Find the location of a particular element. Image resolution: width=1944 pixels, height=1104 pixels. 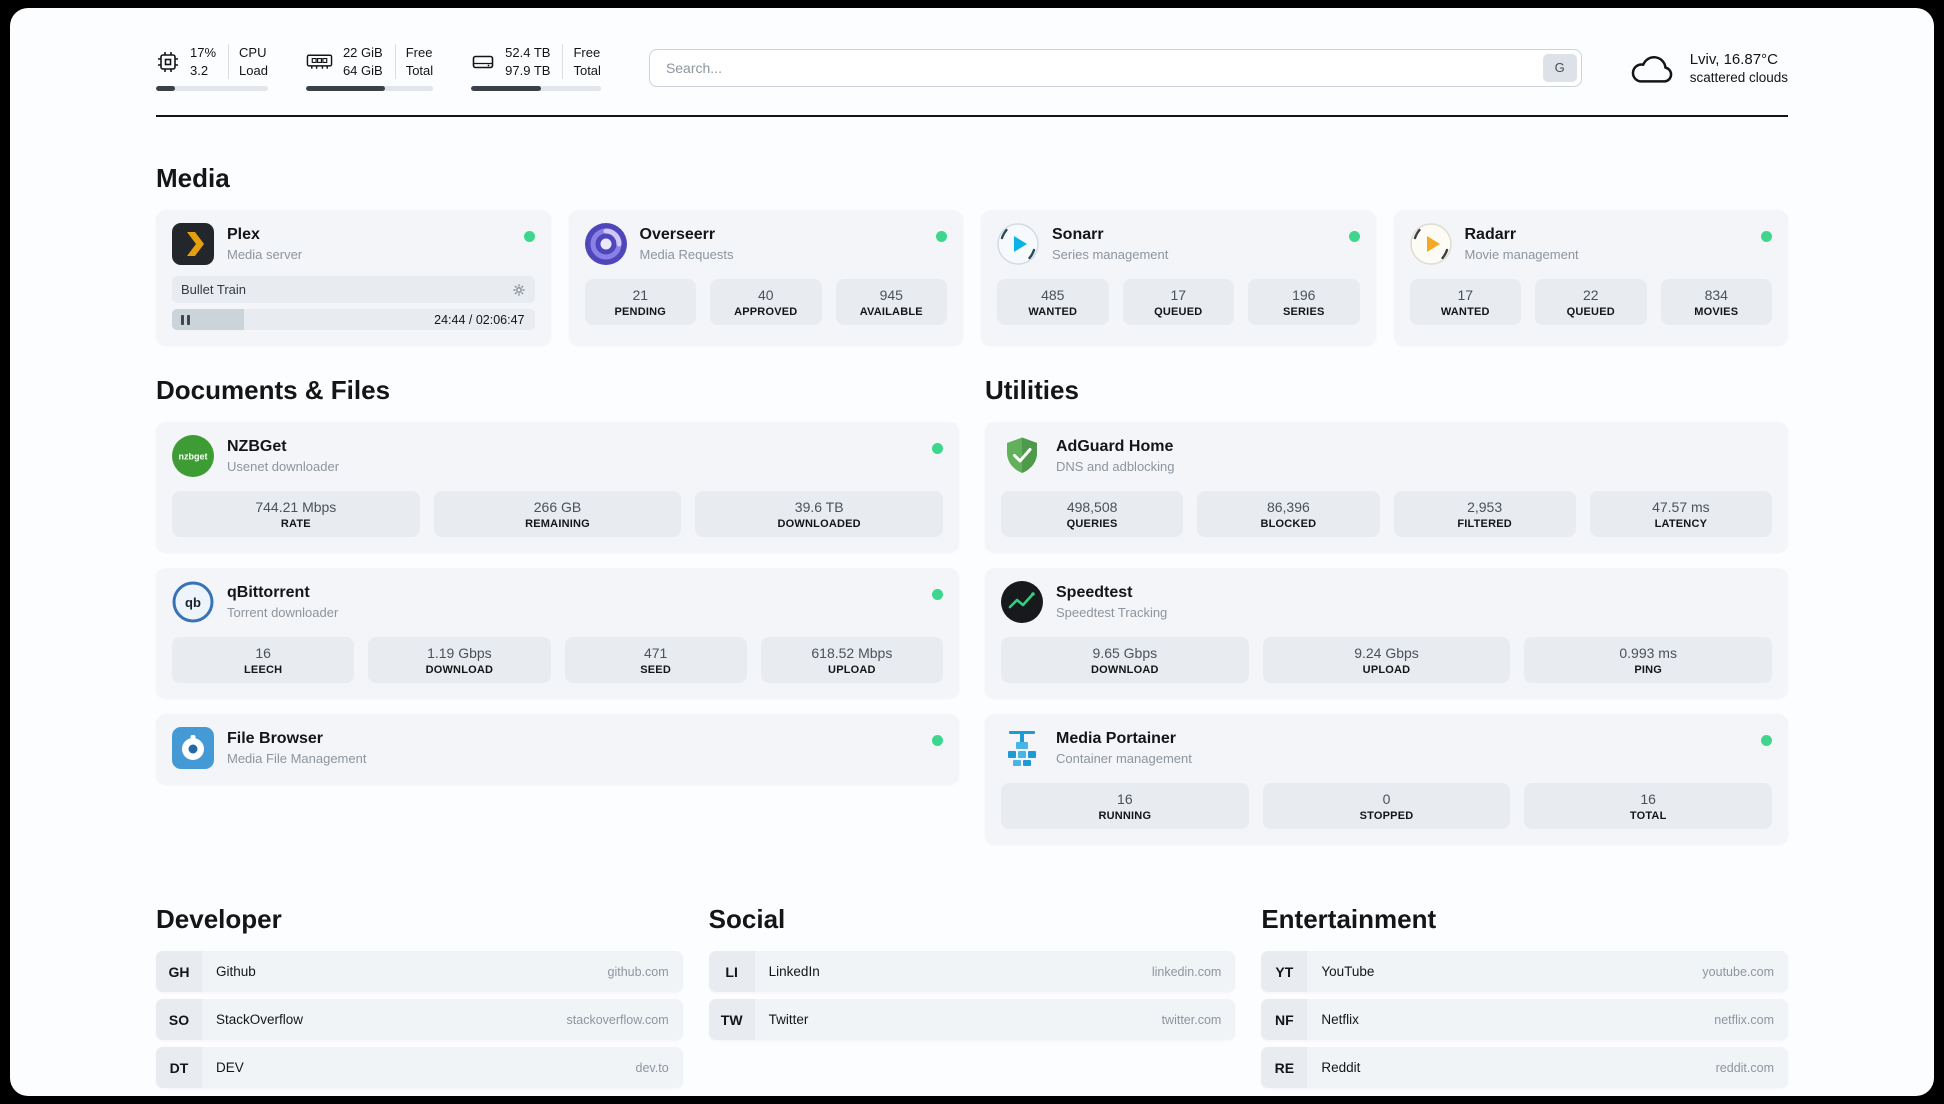

bookmark-badge: SO is located at coordinates (179, 1020).